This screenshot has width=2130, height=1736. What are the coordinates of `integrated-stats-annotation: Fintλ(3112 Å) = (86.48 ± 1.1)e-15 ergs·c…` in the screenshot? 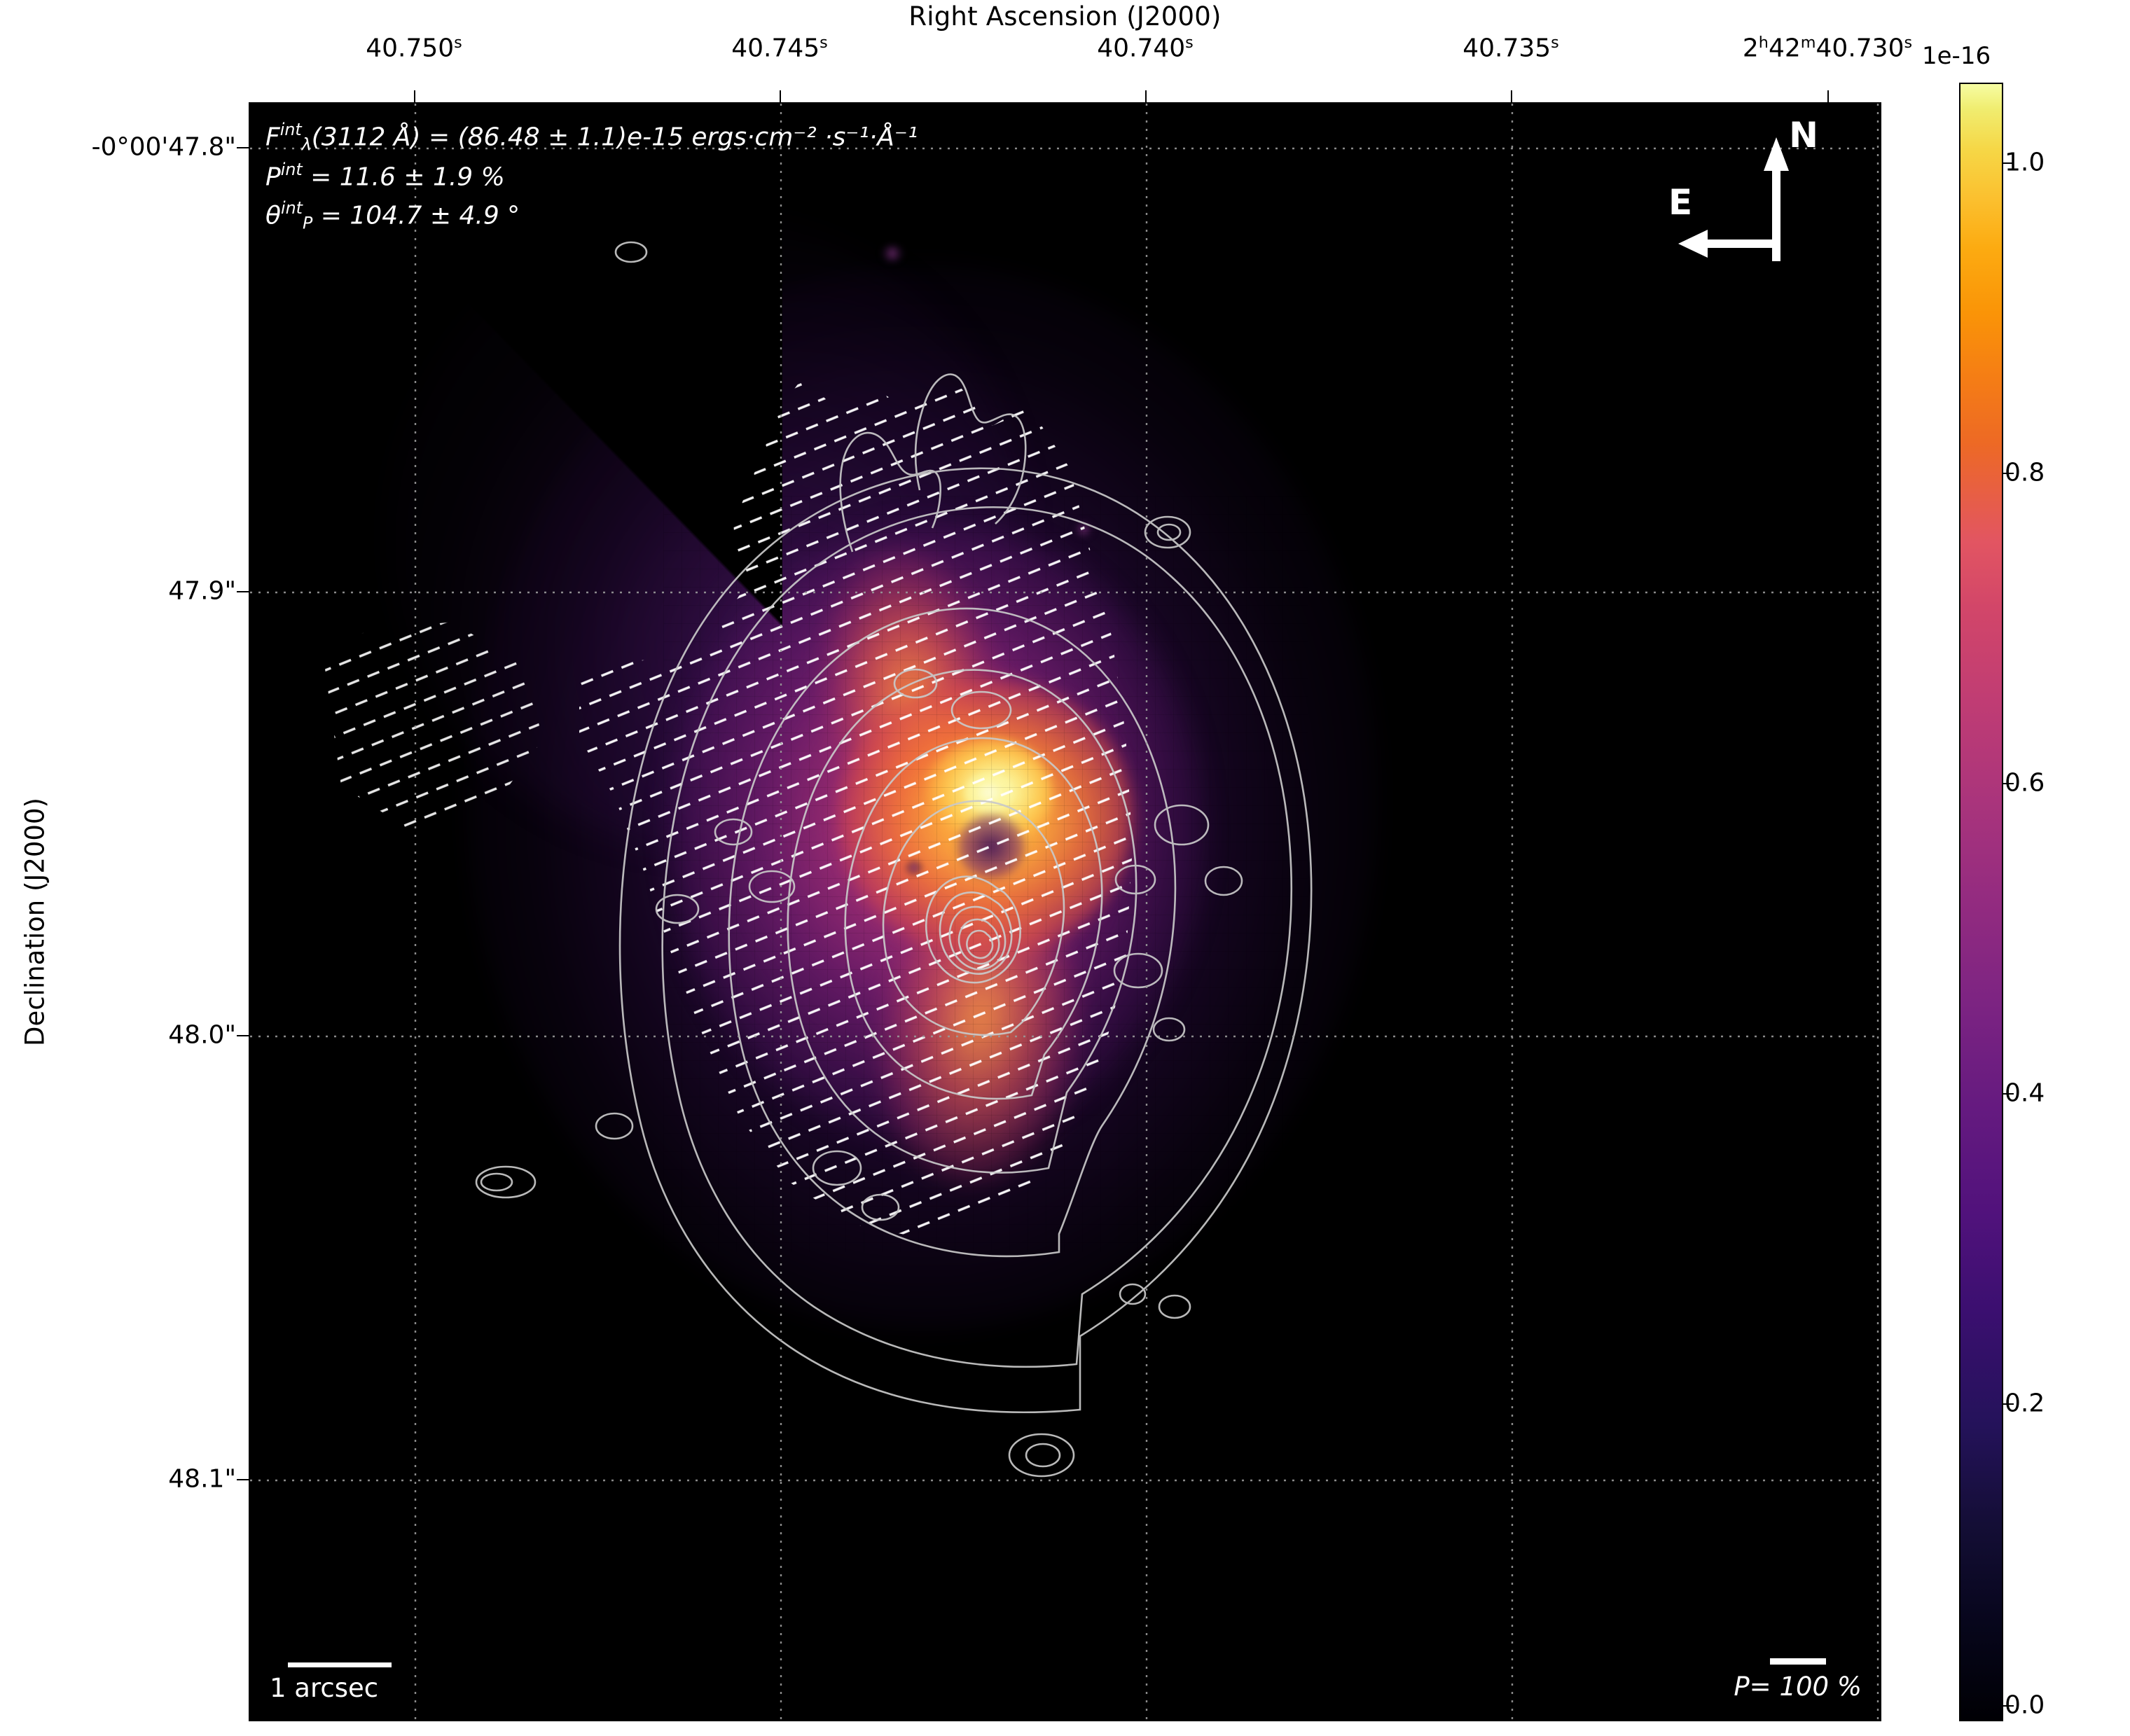 It's located at (591, 178).